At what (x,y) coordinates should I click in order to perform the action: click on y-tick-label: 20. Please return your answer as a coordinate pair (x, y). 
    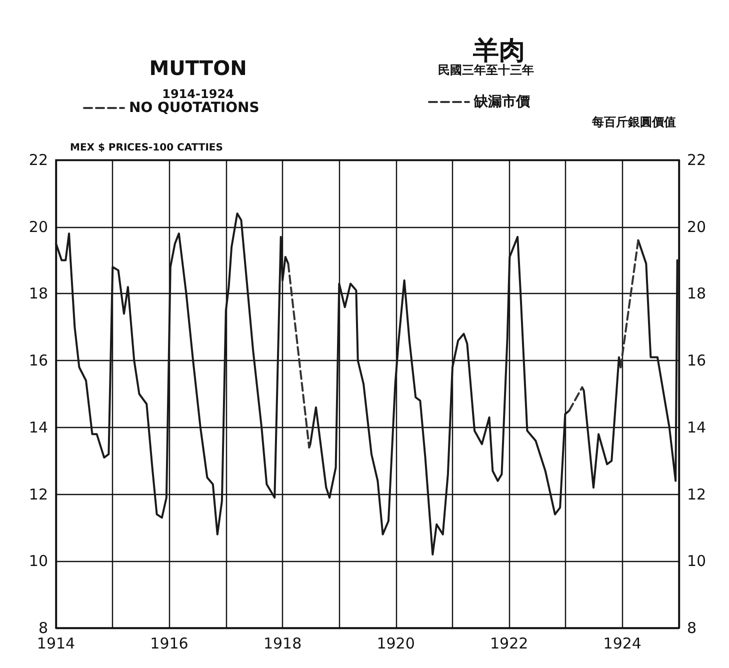
    Looking at the image, I should click on (38, 227).